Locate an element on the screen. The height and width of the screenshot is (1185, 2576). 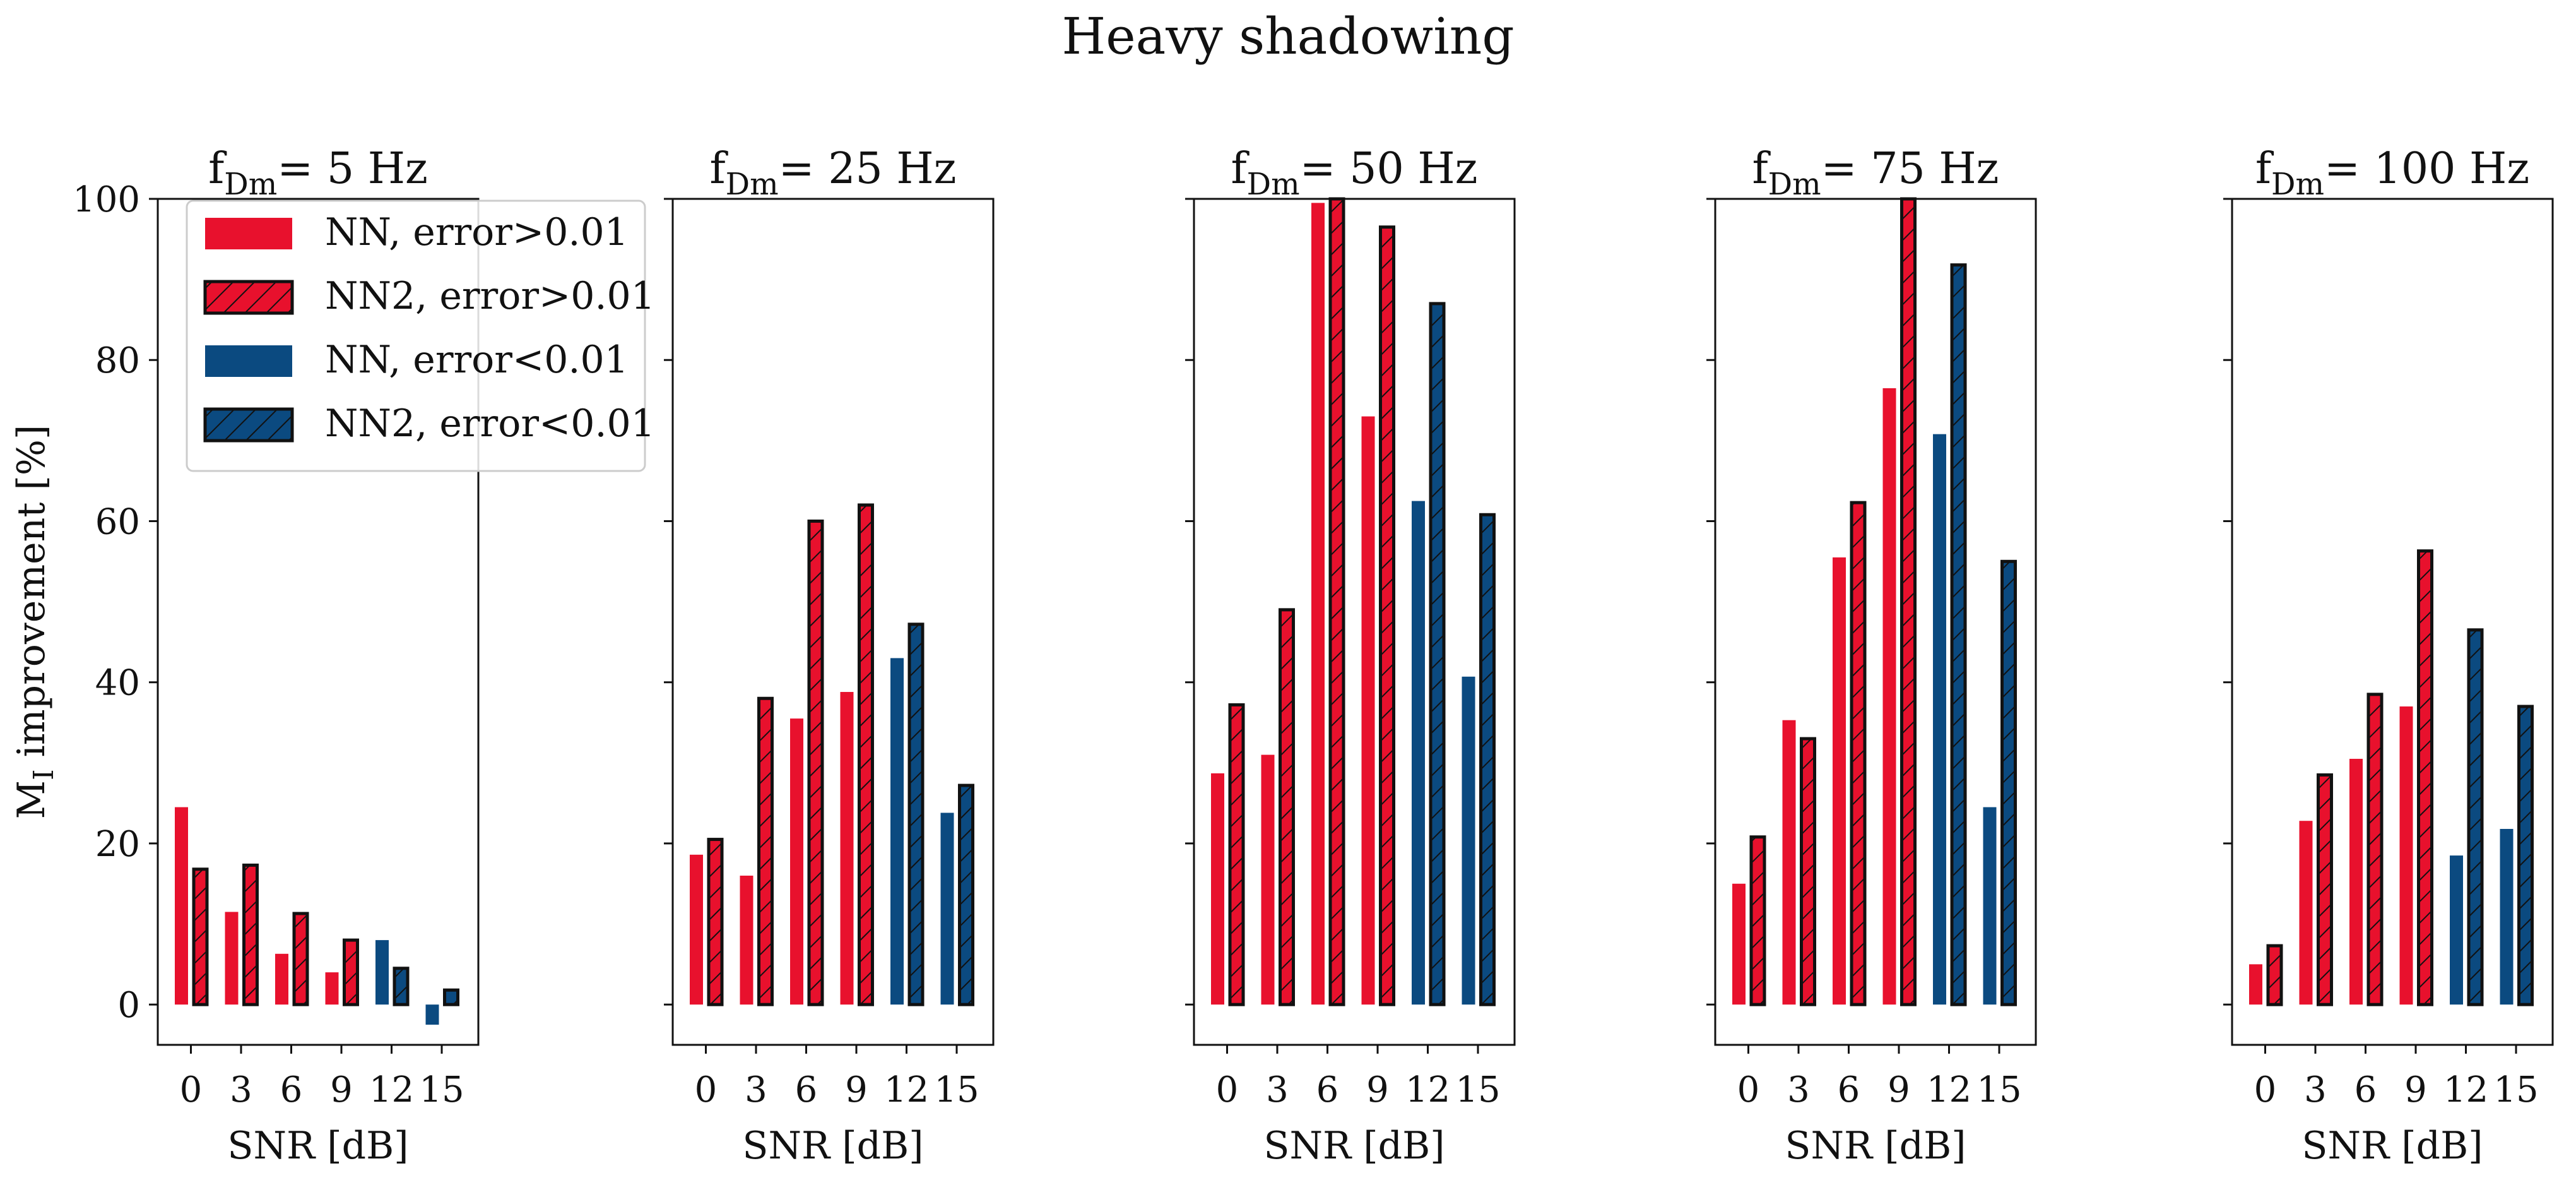
bar-nn-panel2-snr3 is located at coordinates (1268, 879).